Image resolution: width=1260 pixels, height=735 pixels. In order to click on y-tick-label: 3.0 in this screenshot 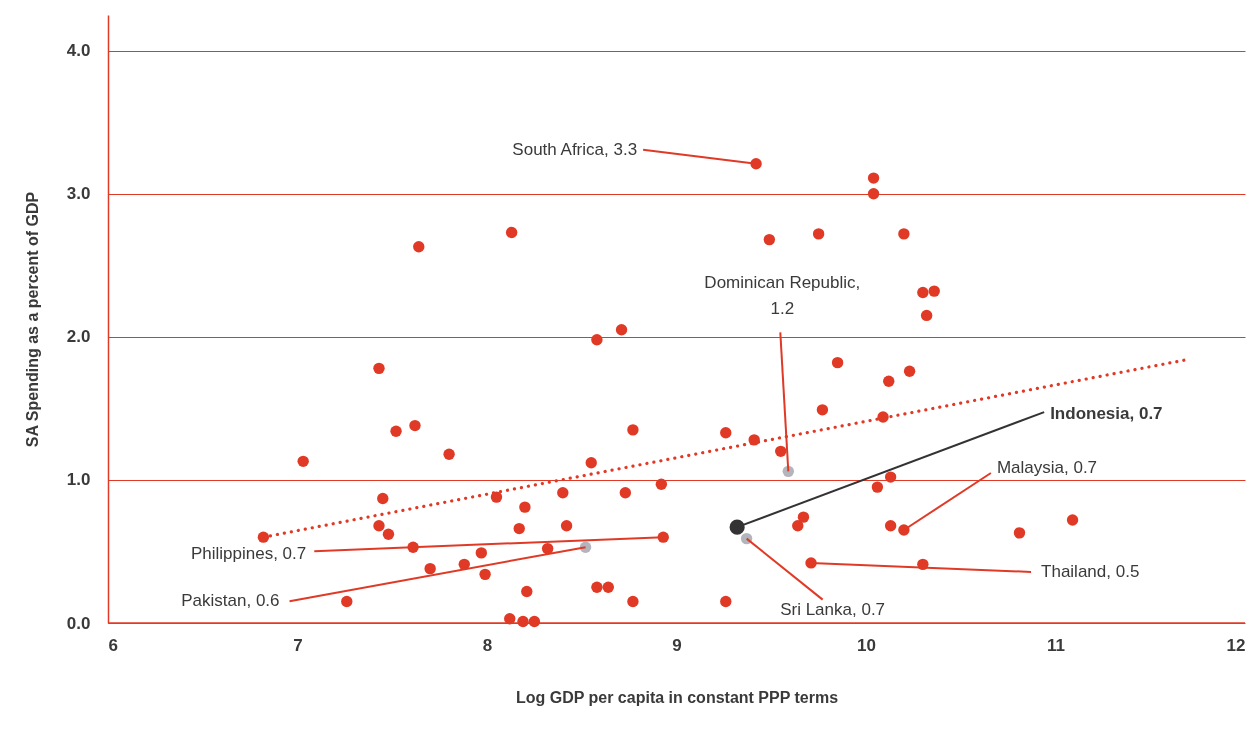, I will do `click(78, 194)`.